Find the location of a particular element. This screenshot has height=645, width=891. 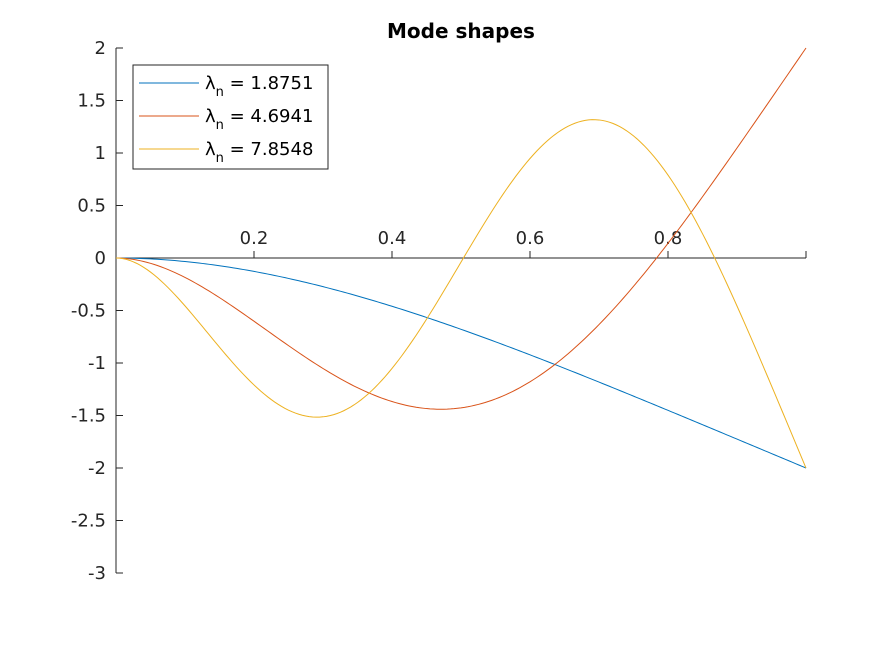

y-tick-label: -1 is located at coordinates (97, 363).